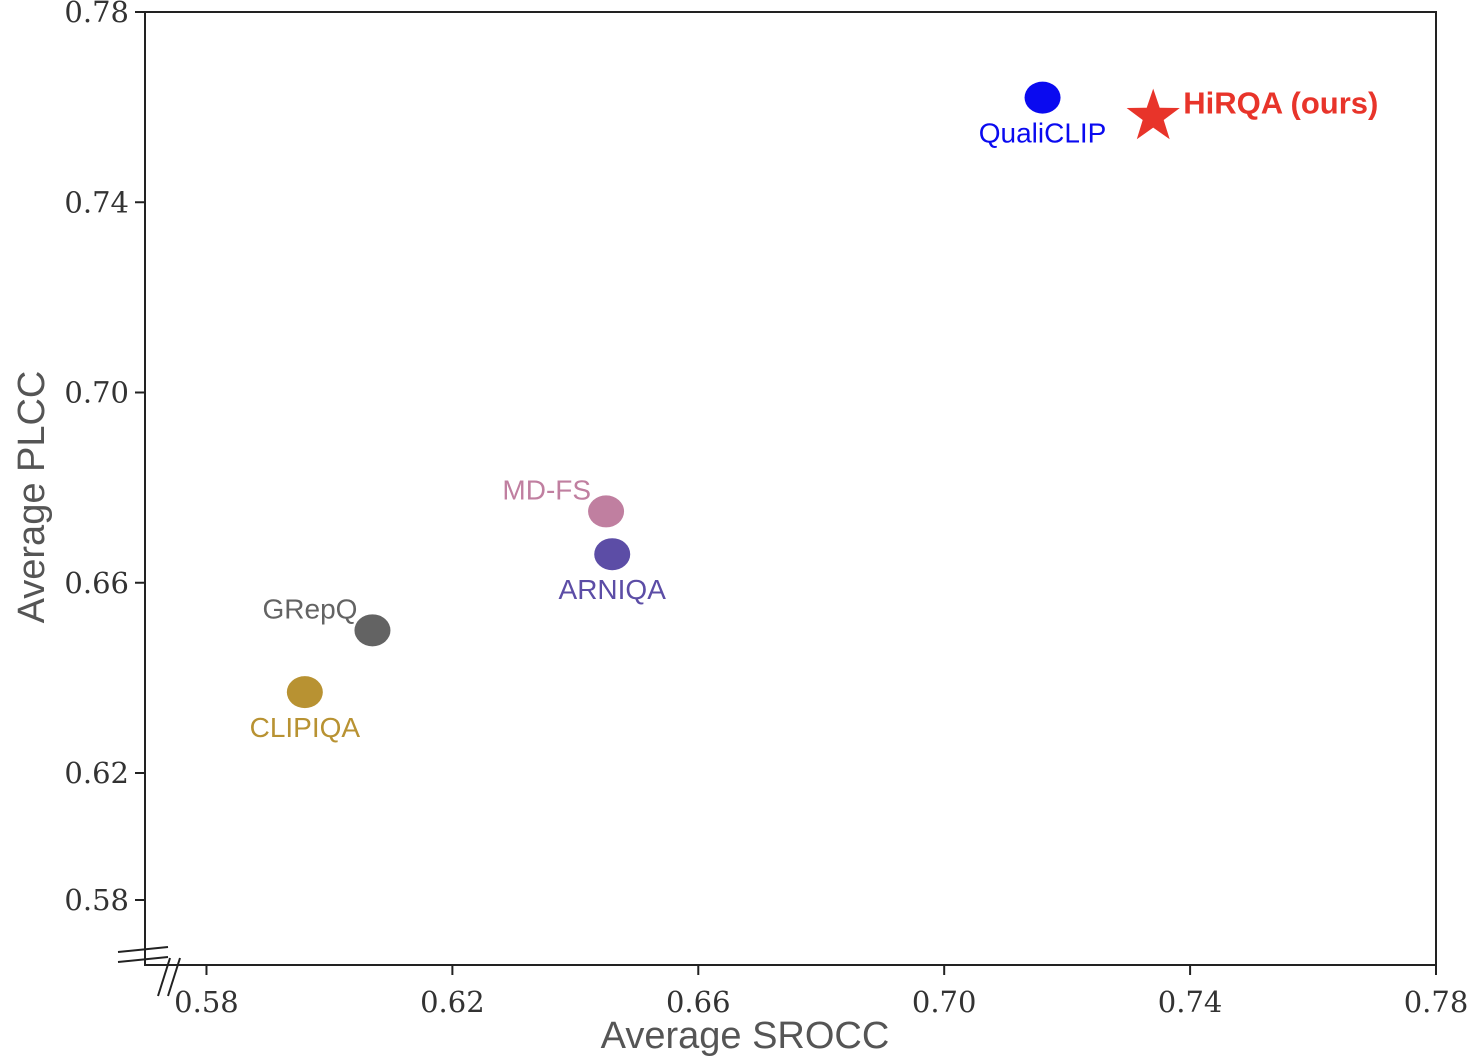 The width and height of the screenshot is (1484, 1064). What do you see at coordinates (1042, 97) in the screenshot?
I see `point-qualiclip` at bounding box center [1042, 97].